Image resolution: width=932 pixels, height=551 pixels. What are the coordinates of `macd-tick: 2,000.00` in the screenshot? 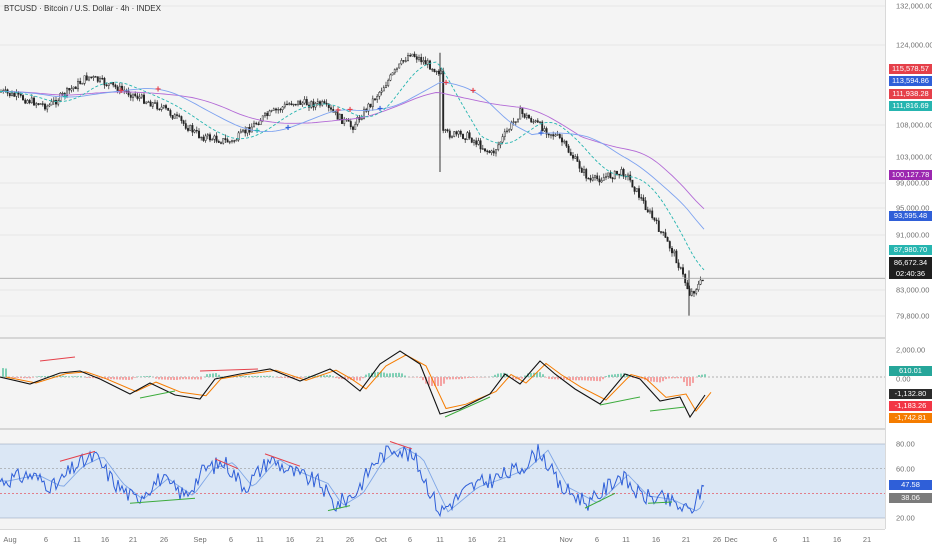 It's located at (910, 350).